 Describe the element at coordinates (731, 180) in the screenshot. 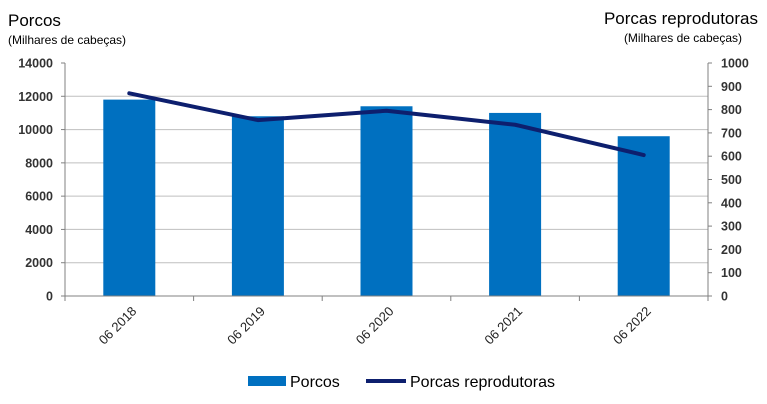

I see `right-tick-label: 500` at that location.